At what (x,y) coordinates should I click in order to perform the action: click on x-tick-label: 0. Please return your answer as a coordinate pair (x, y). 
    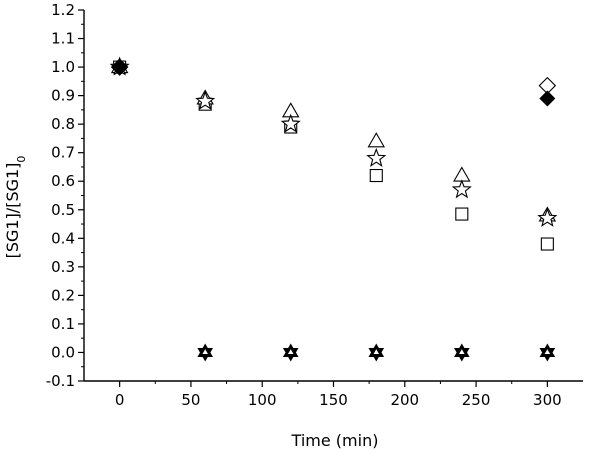
    Looking at the image, I should click on (120, 400).